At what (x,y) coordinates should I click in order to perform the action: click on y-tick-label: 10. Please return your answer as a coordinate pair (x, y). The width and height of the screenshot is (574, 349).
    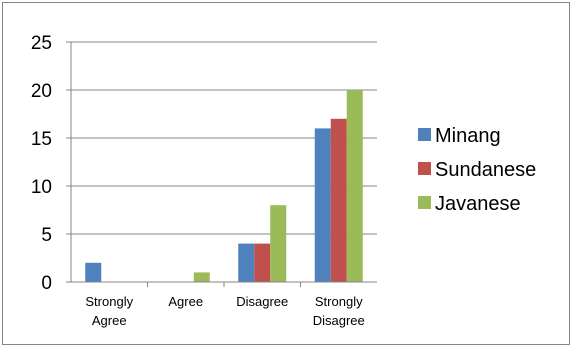
    Looking at the image, I should click on (41, 187).